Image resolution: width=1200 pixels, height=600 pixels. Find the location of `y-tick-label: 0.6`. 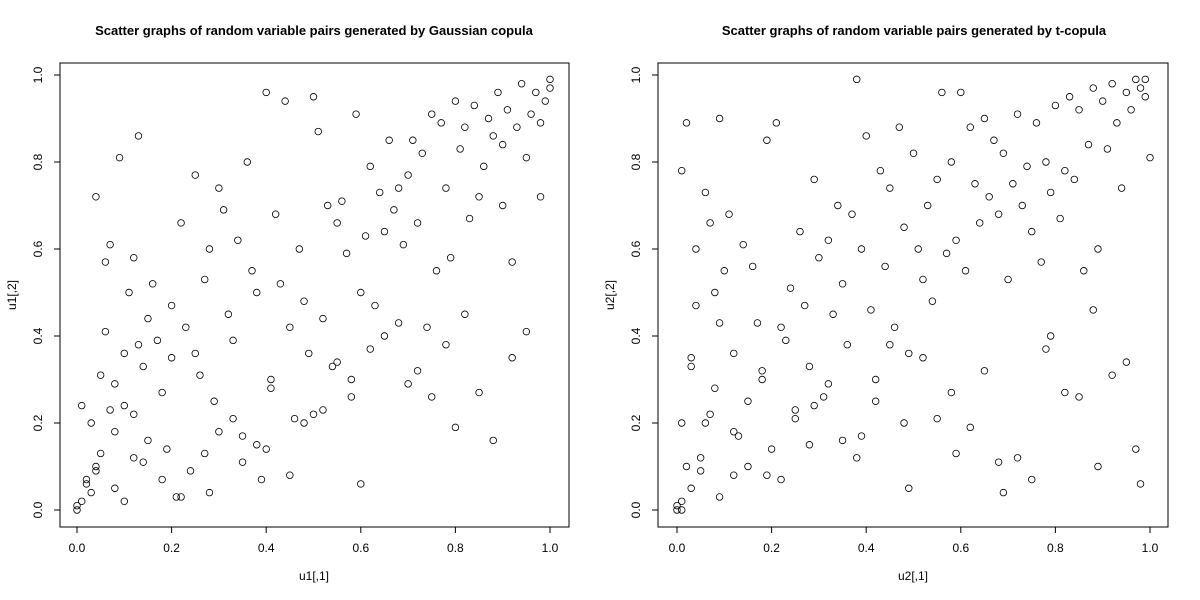

y-tick-label: 0.6 is located at coordinates (636, 248).